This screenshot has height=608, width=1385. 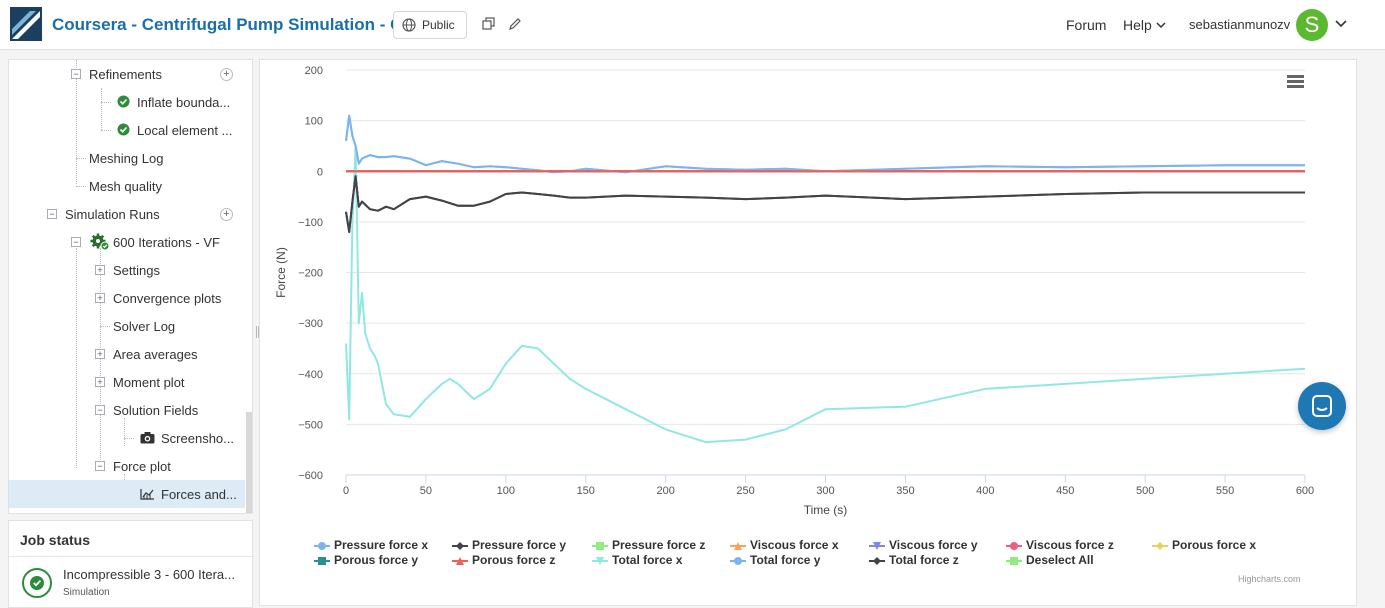 I want to click on legend-item: Pressure force x, so click(x=371, y=545).